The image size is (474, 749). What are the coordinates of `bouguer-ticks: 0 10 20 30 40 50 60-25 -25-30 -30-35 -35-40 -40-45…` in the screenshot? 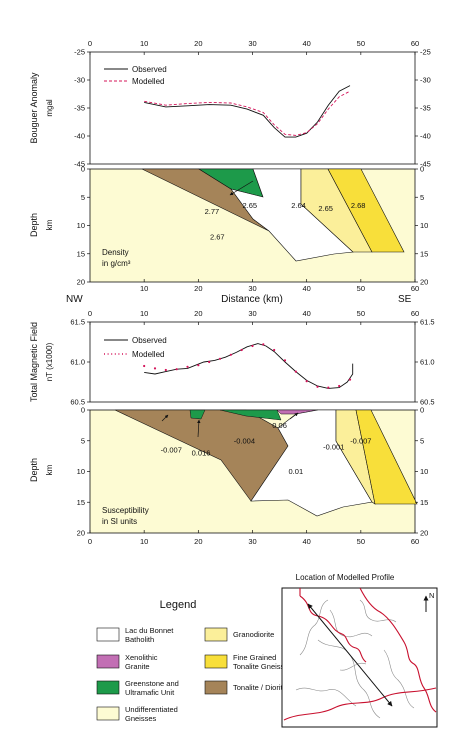 It's located at (252, 104).